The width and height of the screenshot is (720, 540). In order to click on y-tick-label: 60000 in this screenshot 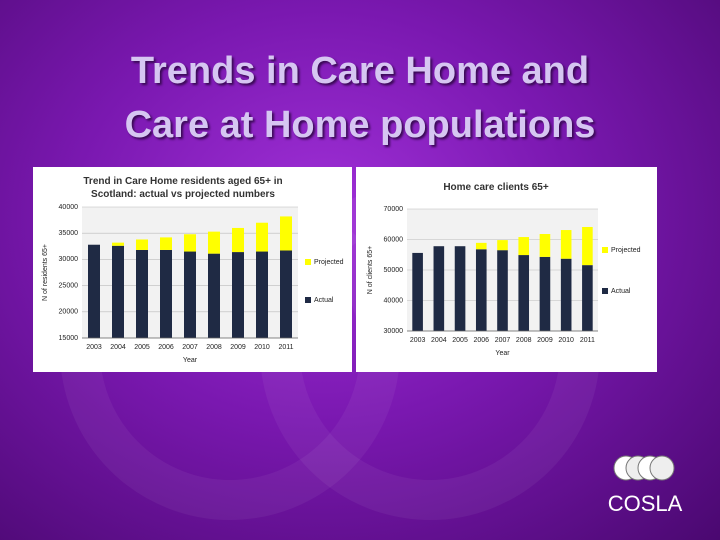, I will do `click(394, 239)`.